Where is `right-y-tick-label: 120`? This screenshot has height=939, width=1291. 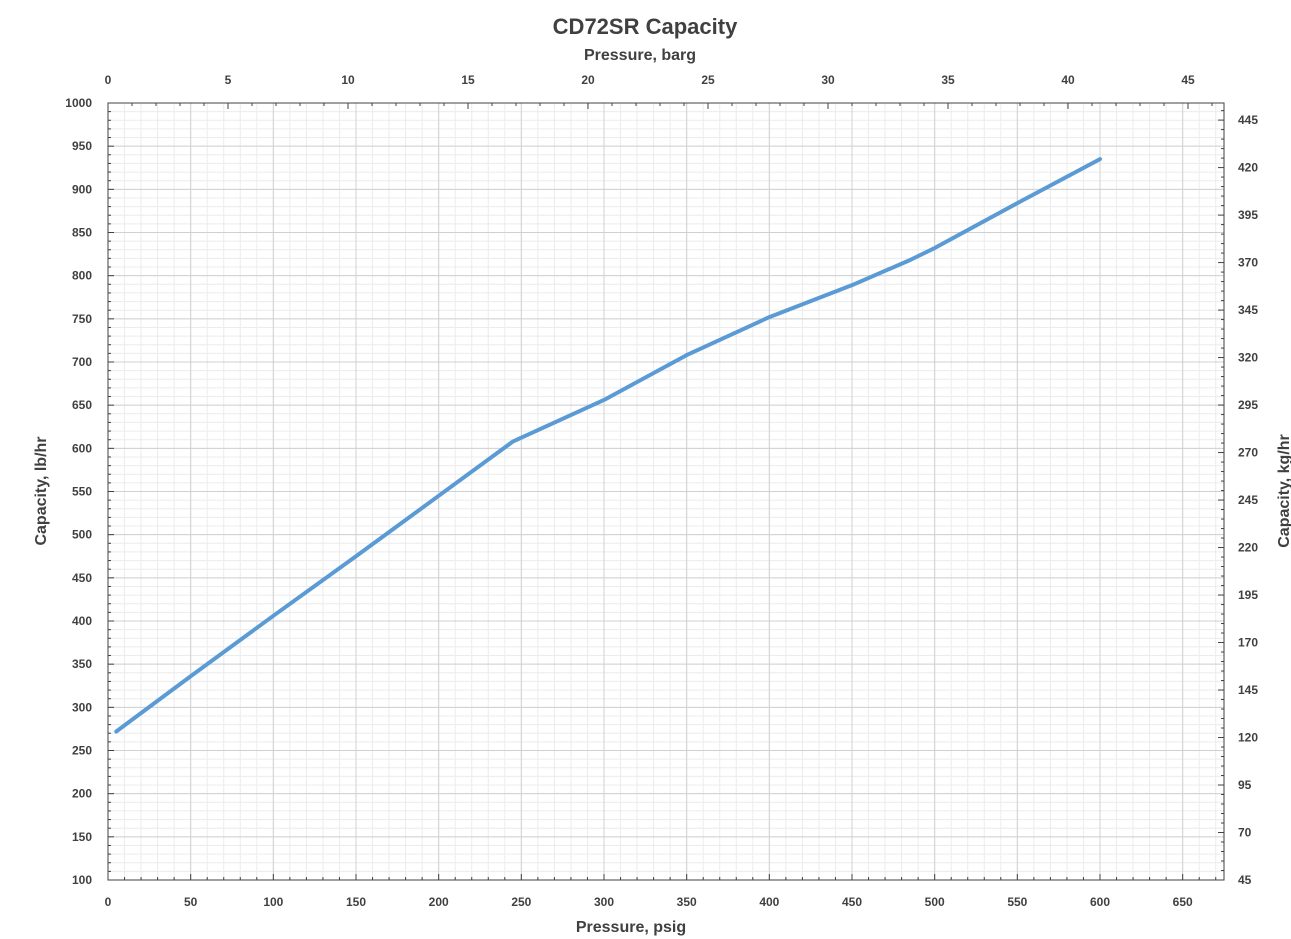 right-y-tick-label: 120 is located at coordinates (1248, 738).